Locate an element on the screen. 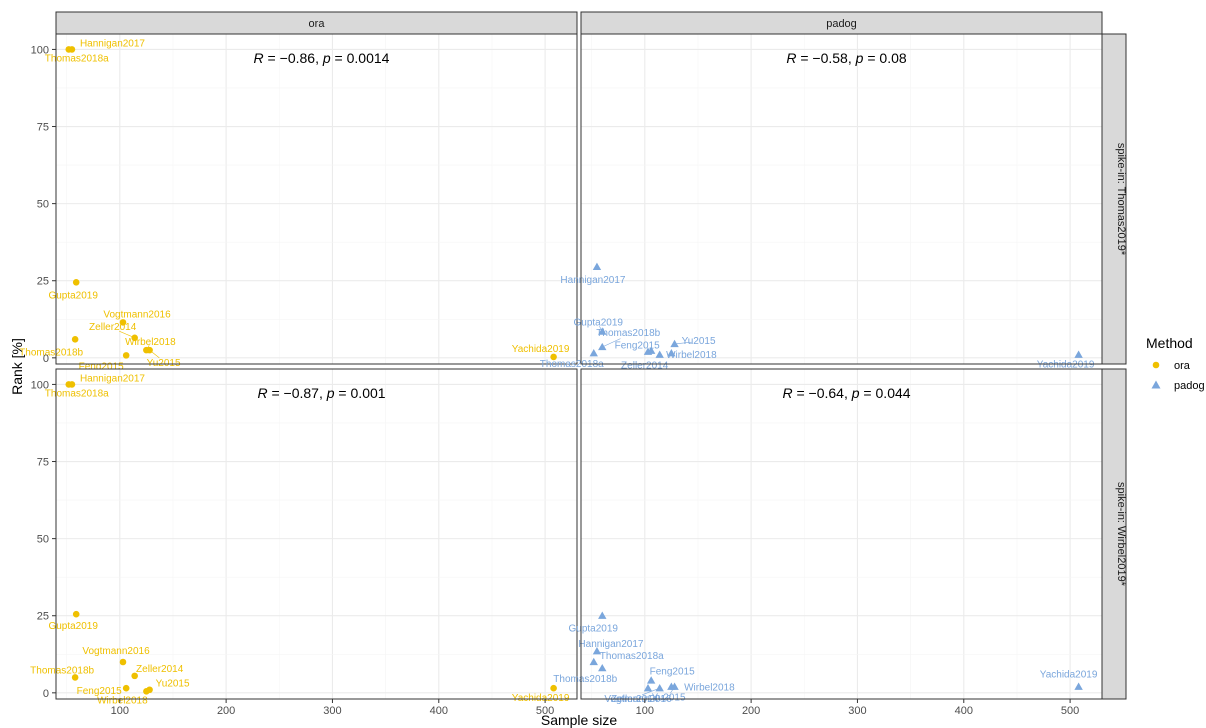 This screenshot has width=1206, height=728. column-strip-label: ora is located at coordinates (317, 24).